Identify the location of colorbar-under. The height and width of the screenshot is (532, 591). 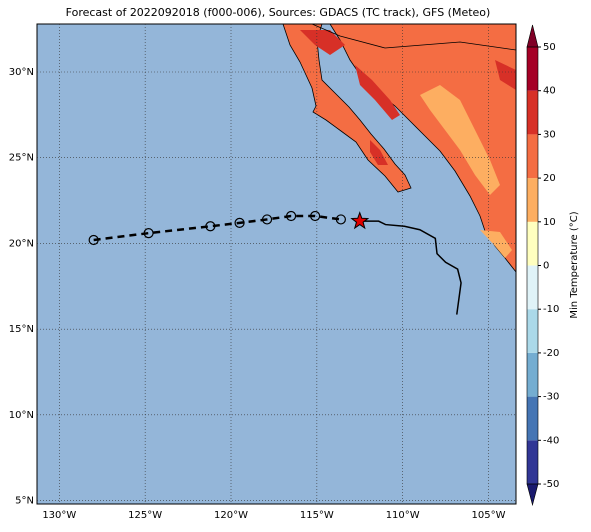
(532, 495).